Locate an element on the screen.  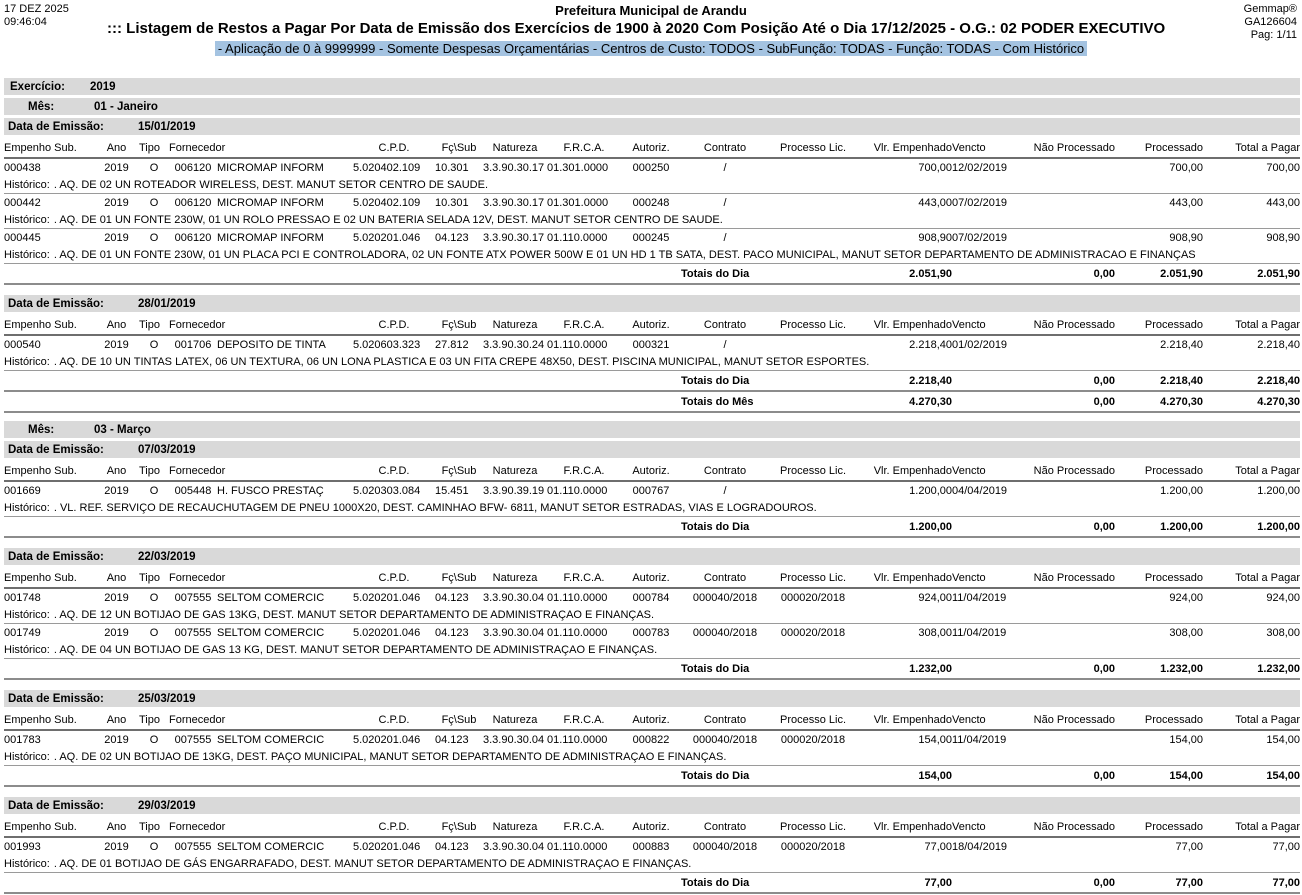
fcsub-cell: 27.812 is located at coordinates (452, 344).